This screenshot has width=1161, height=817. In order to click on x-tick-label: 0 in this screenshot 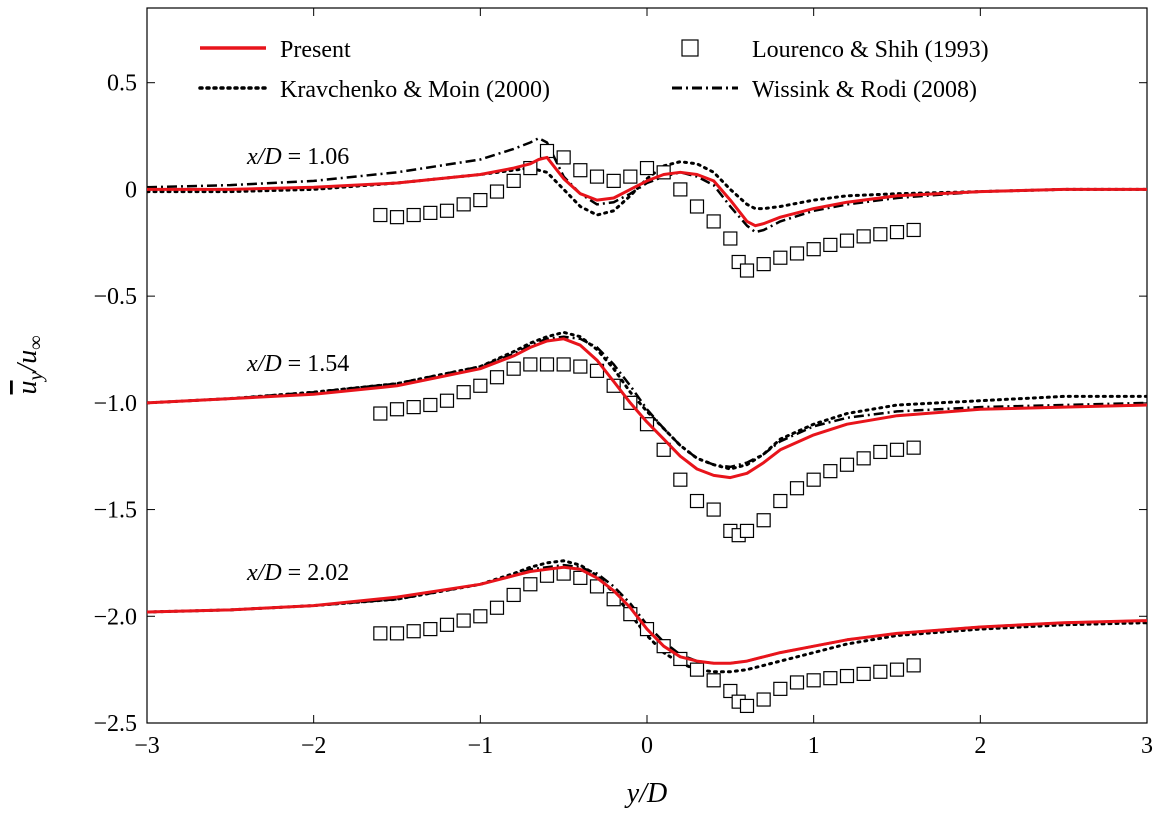, I will do `click(647, 746)`.